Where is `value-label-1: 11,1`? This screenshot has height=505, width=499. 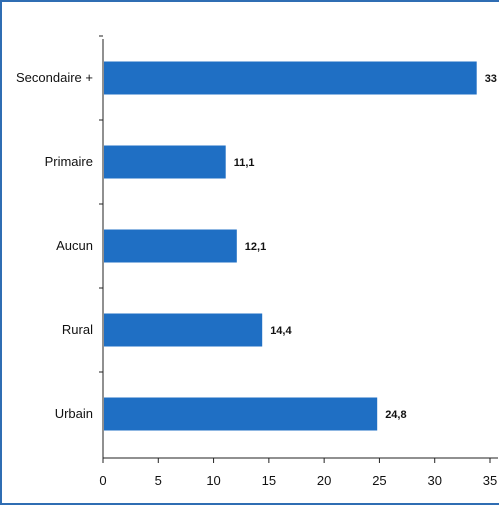 value-label-1: 11,1 is located at coordinates (244, 163).